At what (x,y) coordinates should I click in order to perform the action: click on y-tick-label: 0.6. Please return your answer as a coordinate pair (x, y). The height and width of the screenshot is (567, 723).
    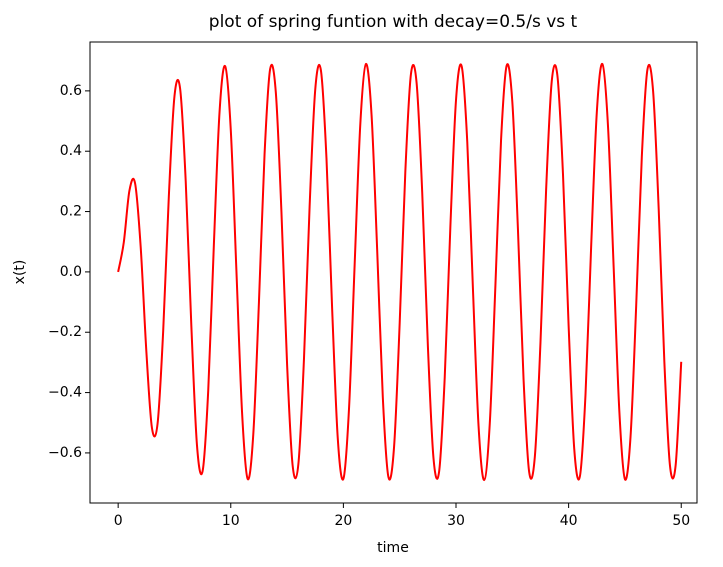
    Looking at the image, I should click on (71, 91).